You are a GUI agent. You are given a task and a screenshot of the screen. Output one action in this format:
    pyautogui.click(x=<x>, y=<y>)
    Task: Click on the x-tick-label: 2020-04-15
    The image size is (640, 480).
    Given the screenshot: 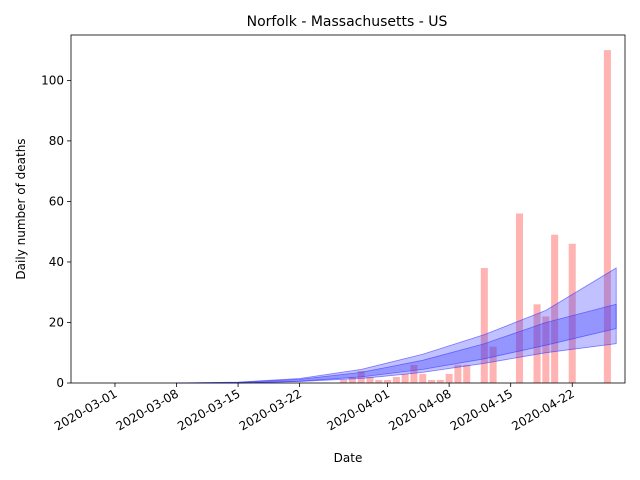 What is the action you would take?
    pyautogui.click(x=481, y=409)
    